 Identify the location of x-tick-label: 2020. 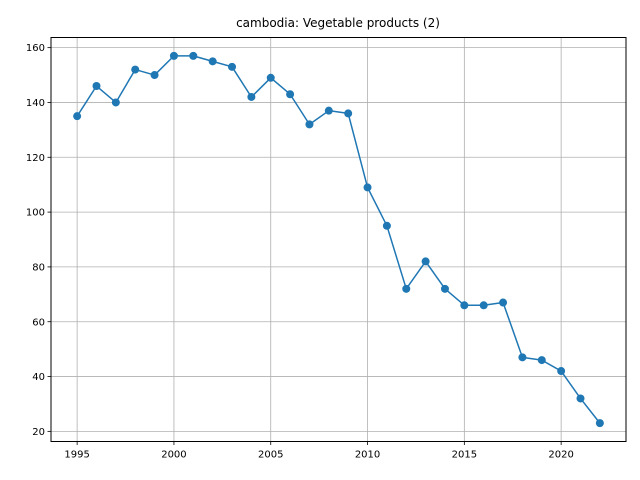
(560, 455).